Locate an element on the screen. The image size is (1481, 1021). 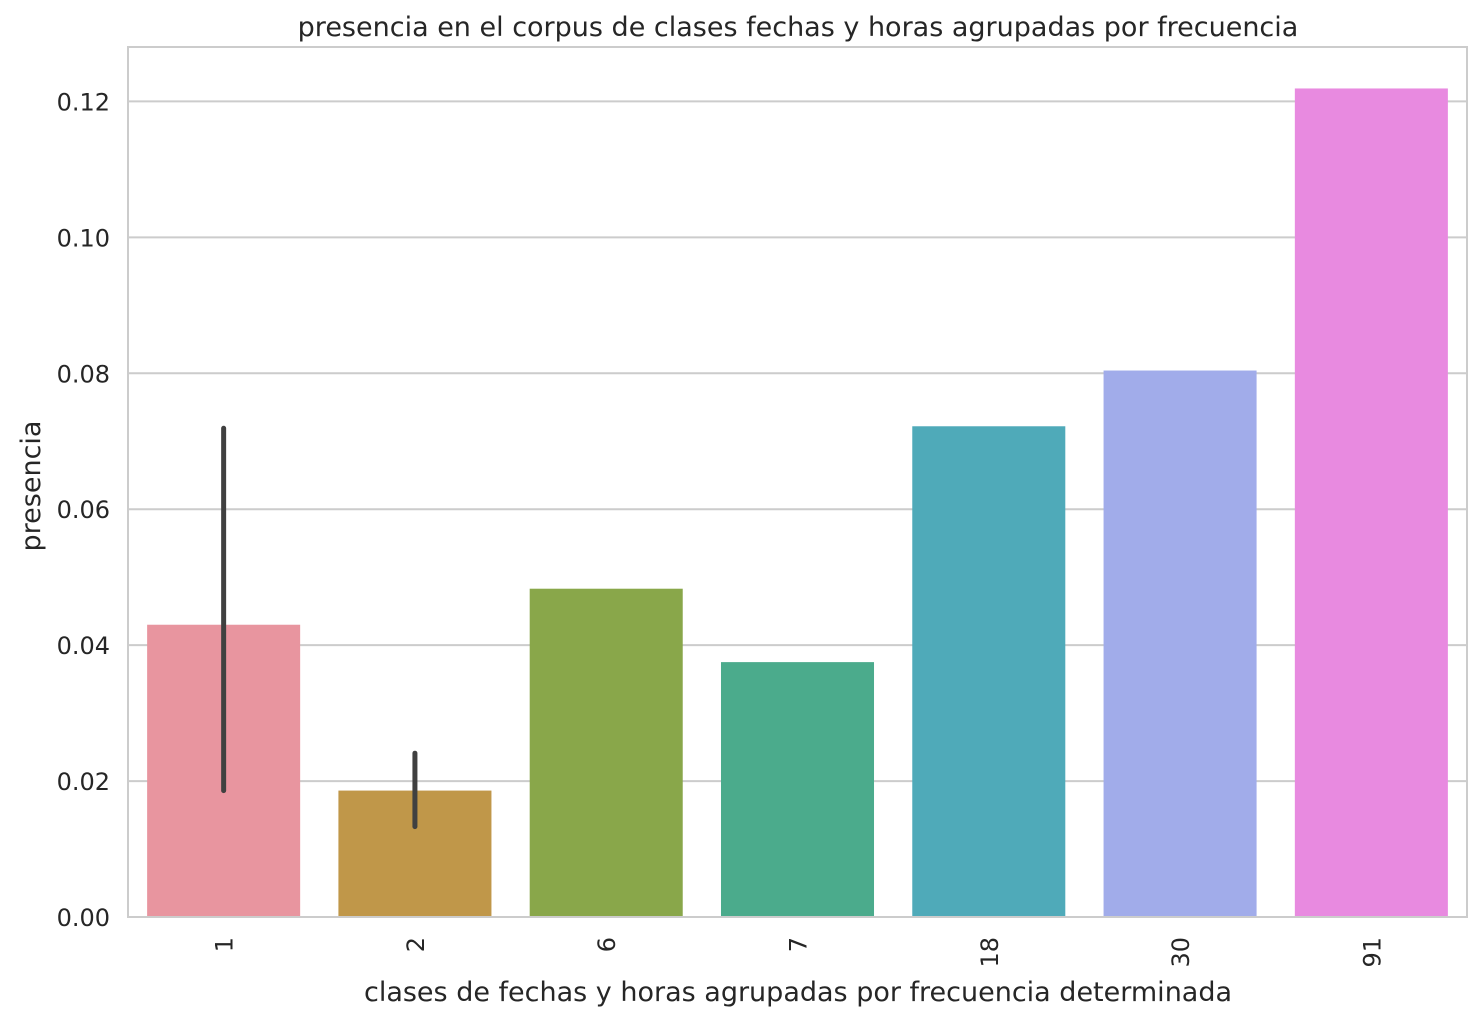
y-tick-label: 0.12 is located at coordinates (83, 102).